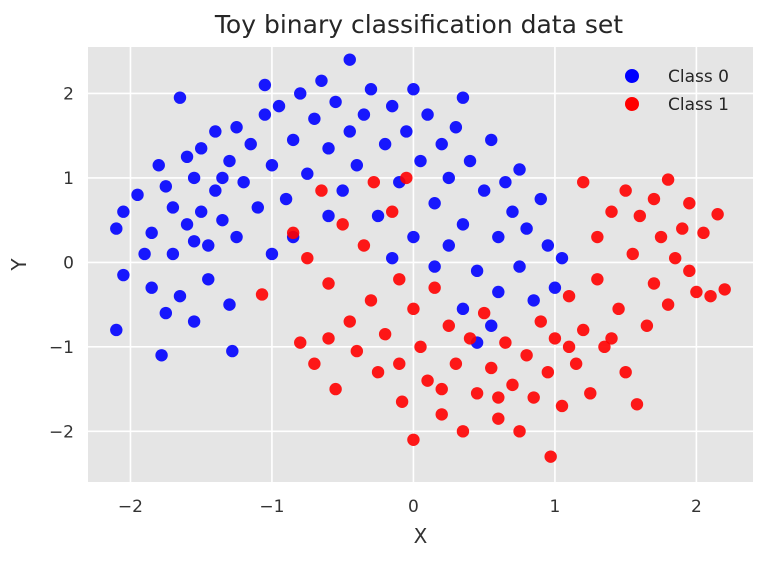 The height and width of the screenshot is (562, 766). What do you see at coordinates (555, 507) in the screenshot?
I see `x-tick-label: 1` at bounding box center [555, 507].